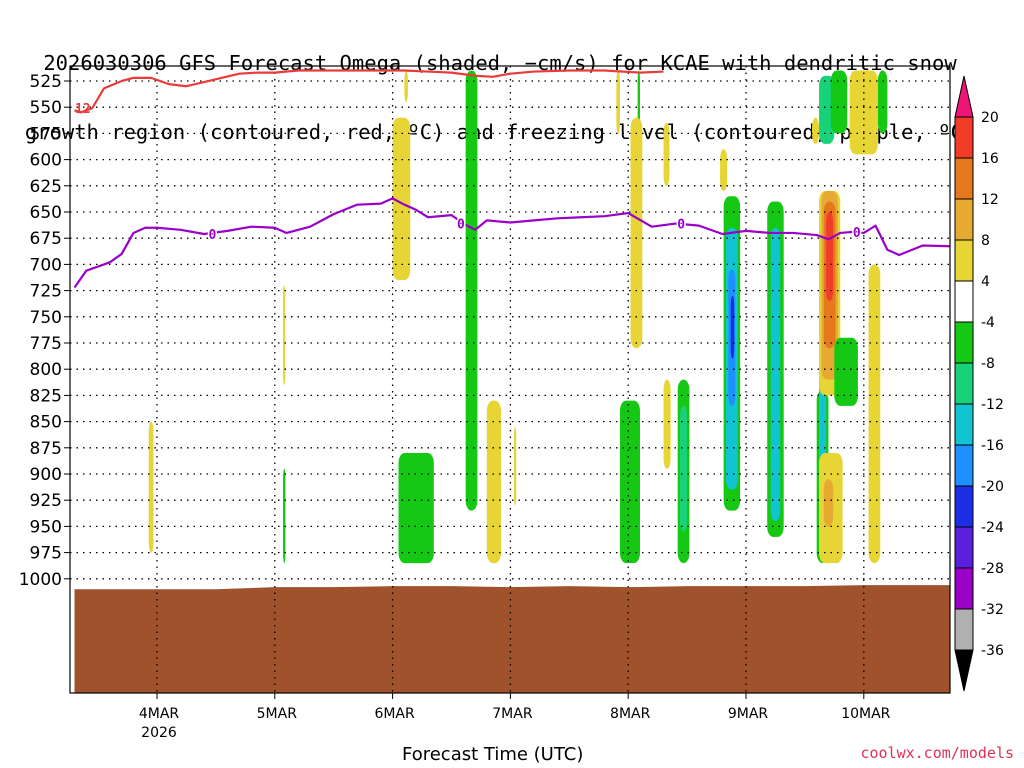  I want to click on colorbar-label-10: 8, so click(985, 241).